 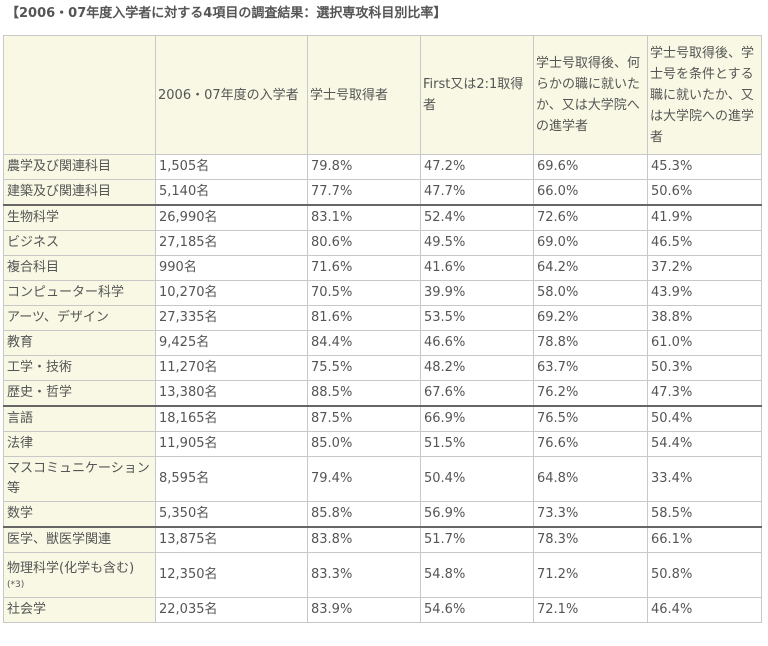 What do you see at coordinates (590, 610) in the screenshot?
I see `employment-rate-cell: 72.1%` at bounding box center [590, 610].